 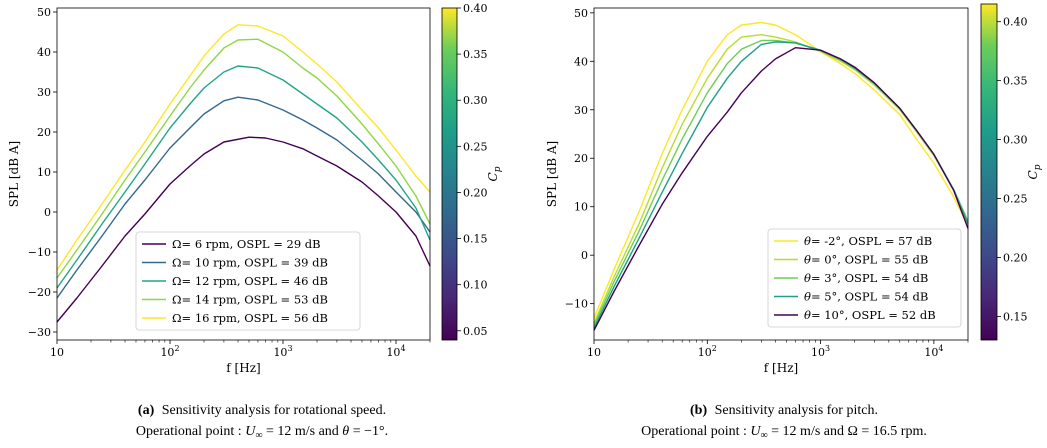 What do you see at coordinates (44, 12) in the screenshot?
I see `y-tick-label-a-8: 50` at bounding box center [44, 12].